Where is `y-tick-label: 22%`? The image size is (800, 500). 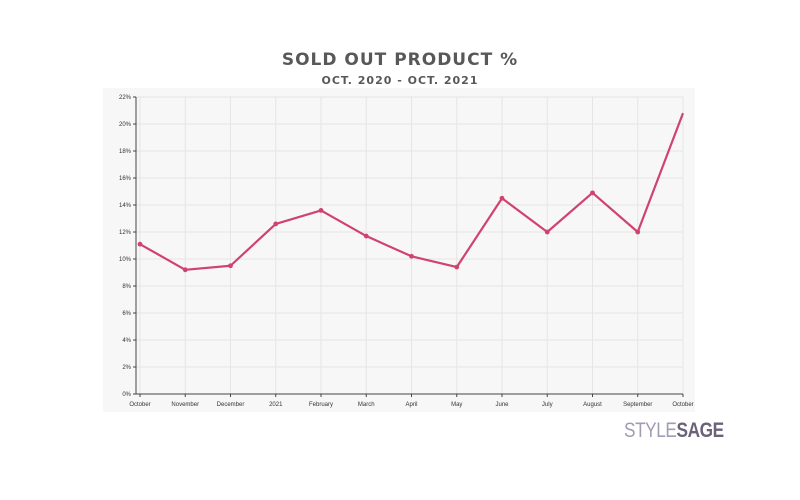 y-tick-label: 22% is located at coordinates (125, 98).